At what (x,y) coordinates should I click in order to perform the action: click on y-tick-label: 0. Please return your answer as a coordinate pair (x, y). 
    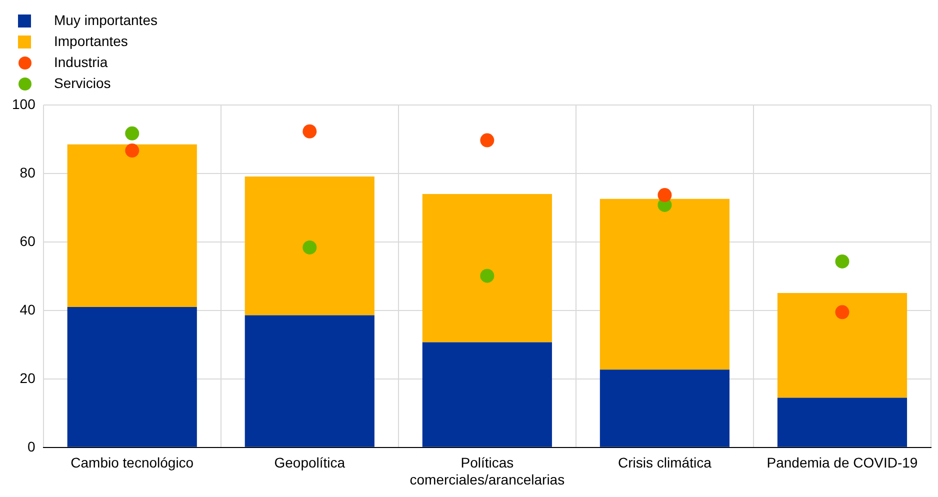
    Looking at the image, I should click on (32, 446).